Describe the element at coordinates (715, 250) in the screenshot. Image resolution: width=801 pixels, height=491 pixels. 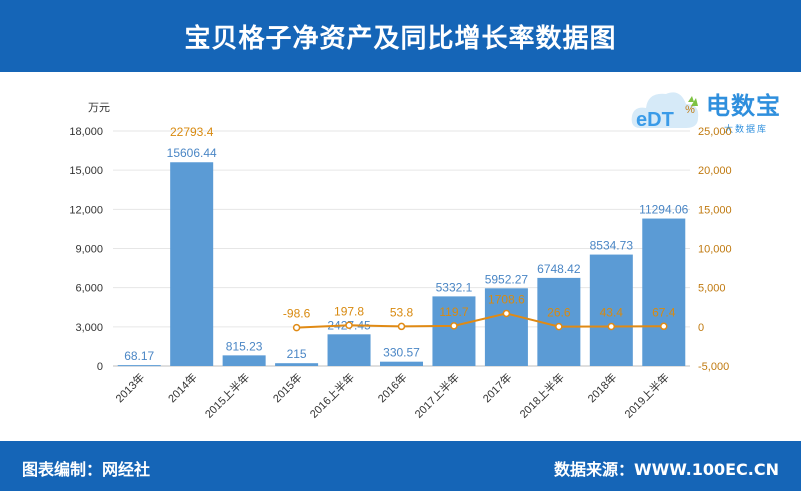
I see `y2-tick-label: 10,000` at that location.